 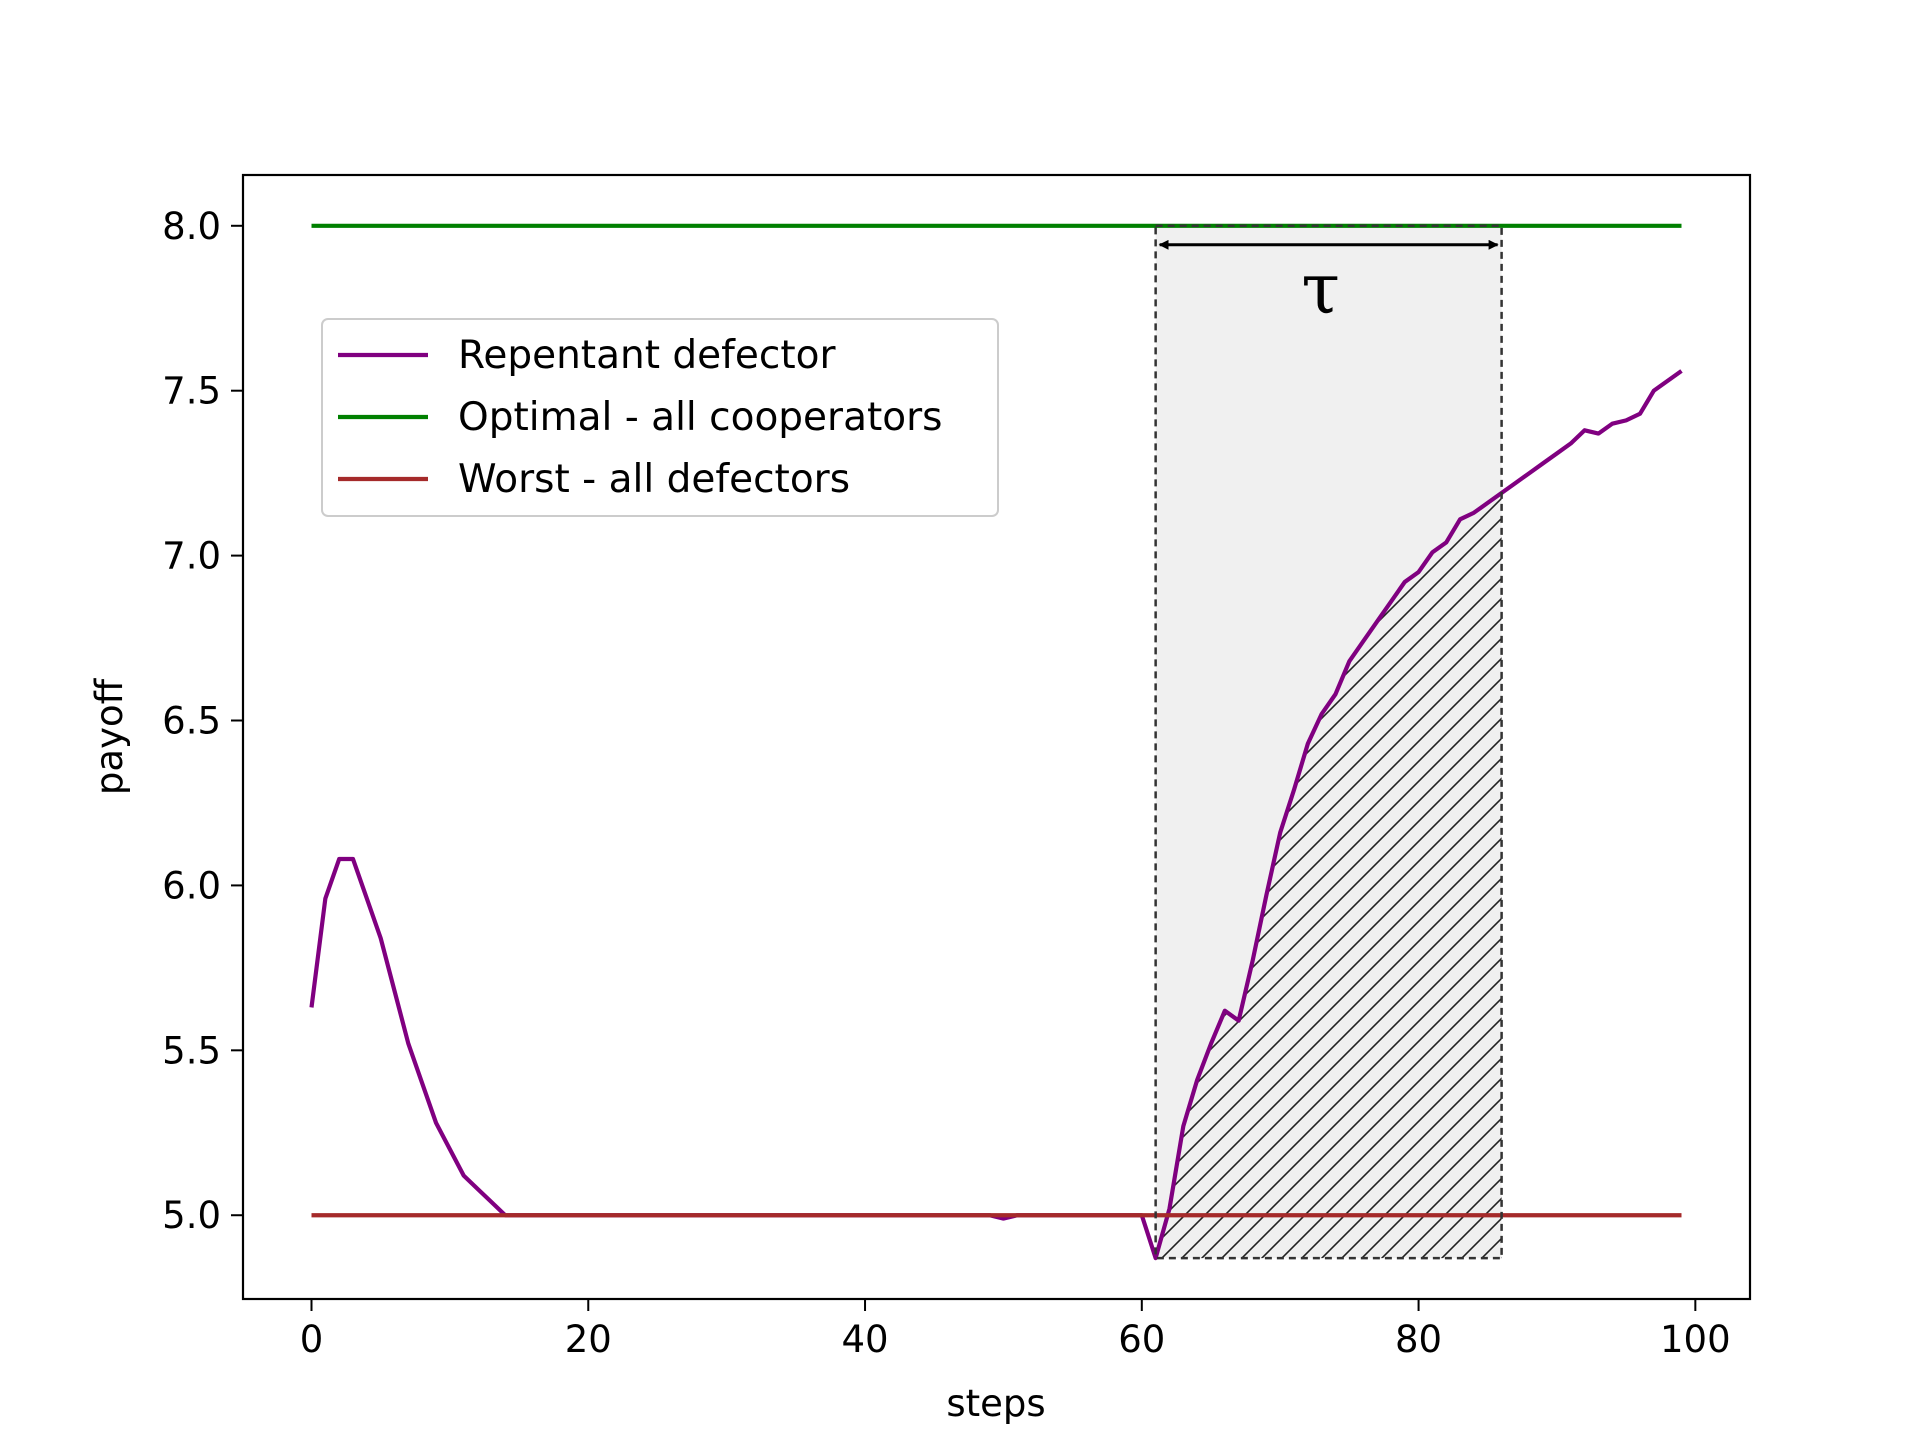 I want to click on region-outline, so click(x=1328, y=742).